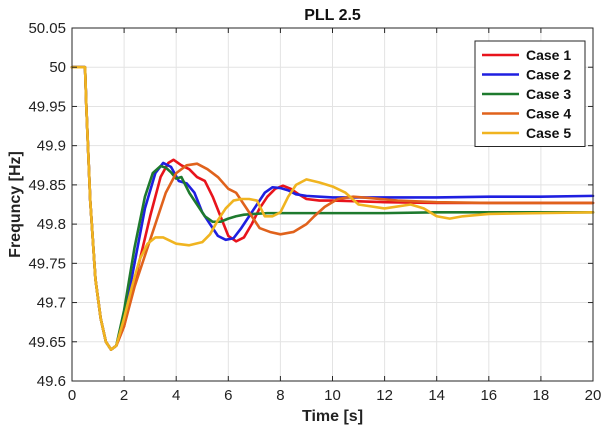 The height and width of the screenshot is (428, 603). Describe the element at coordinates (593, 395) in the screenshot. I see `x-tick-label: 20` at that location.